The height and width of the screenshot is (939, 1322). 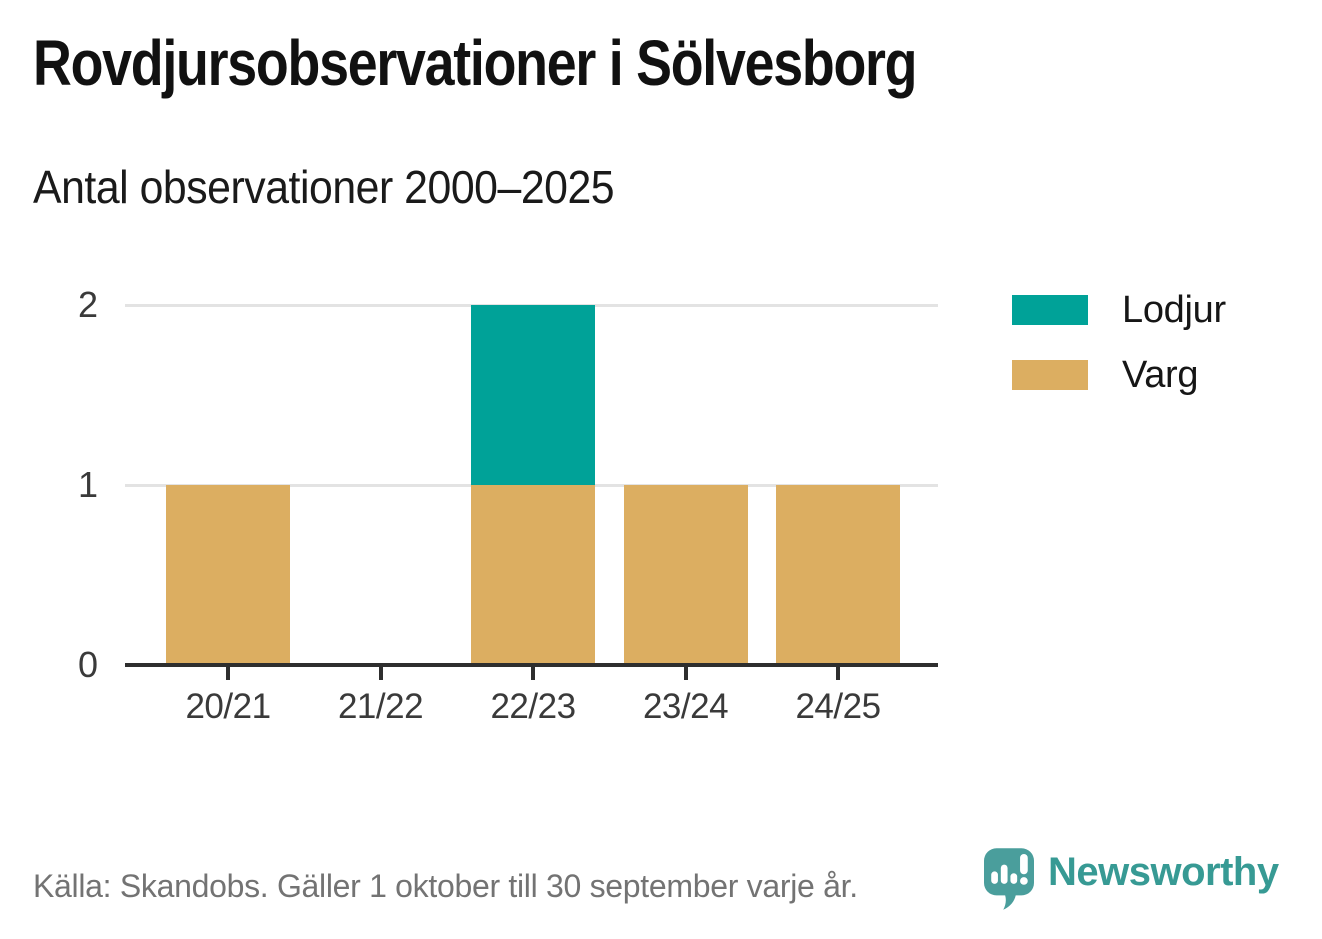 I want to click on newsworthy-brand: Newsworthy, so click(x=1131, y=880).